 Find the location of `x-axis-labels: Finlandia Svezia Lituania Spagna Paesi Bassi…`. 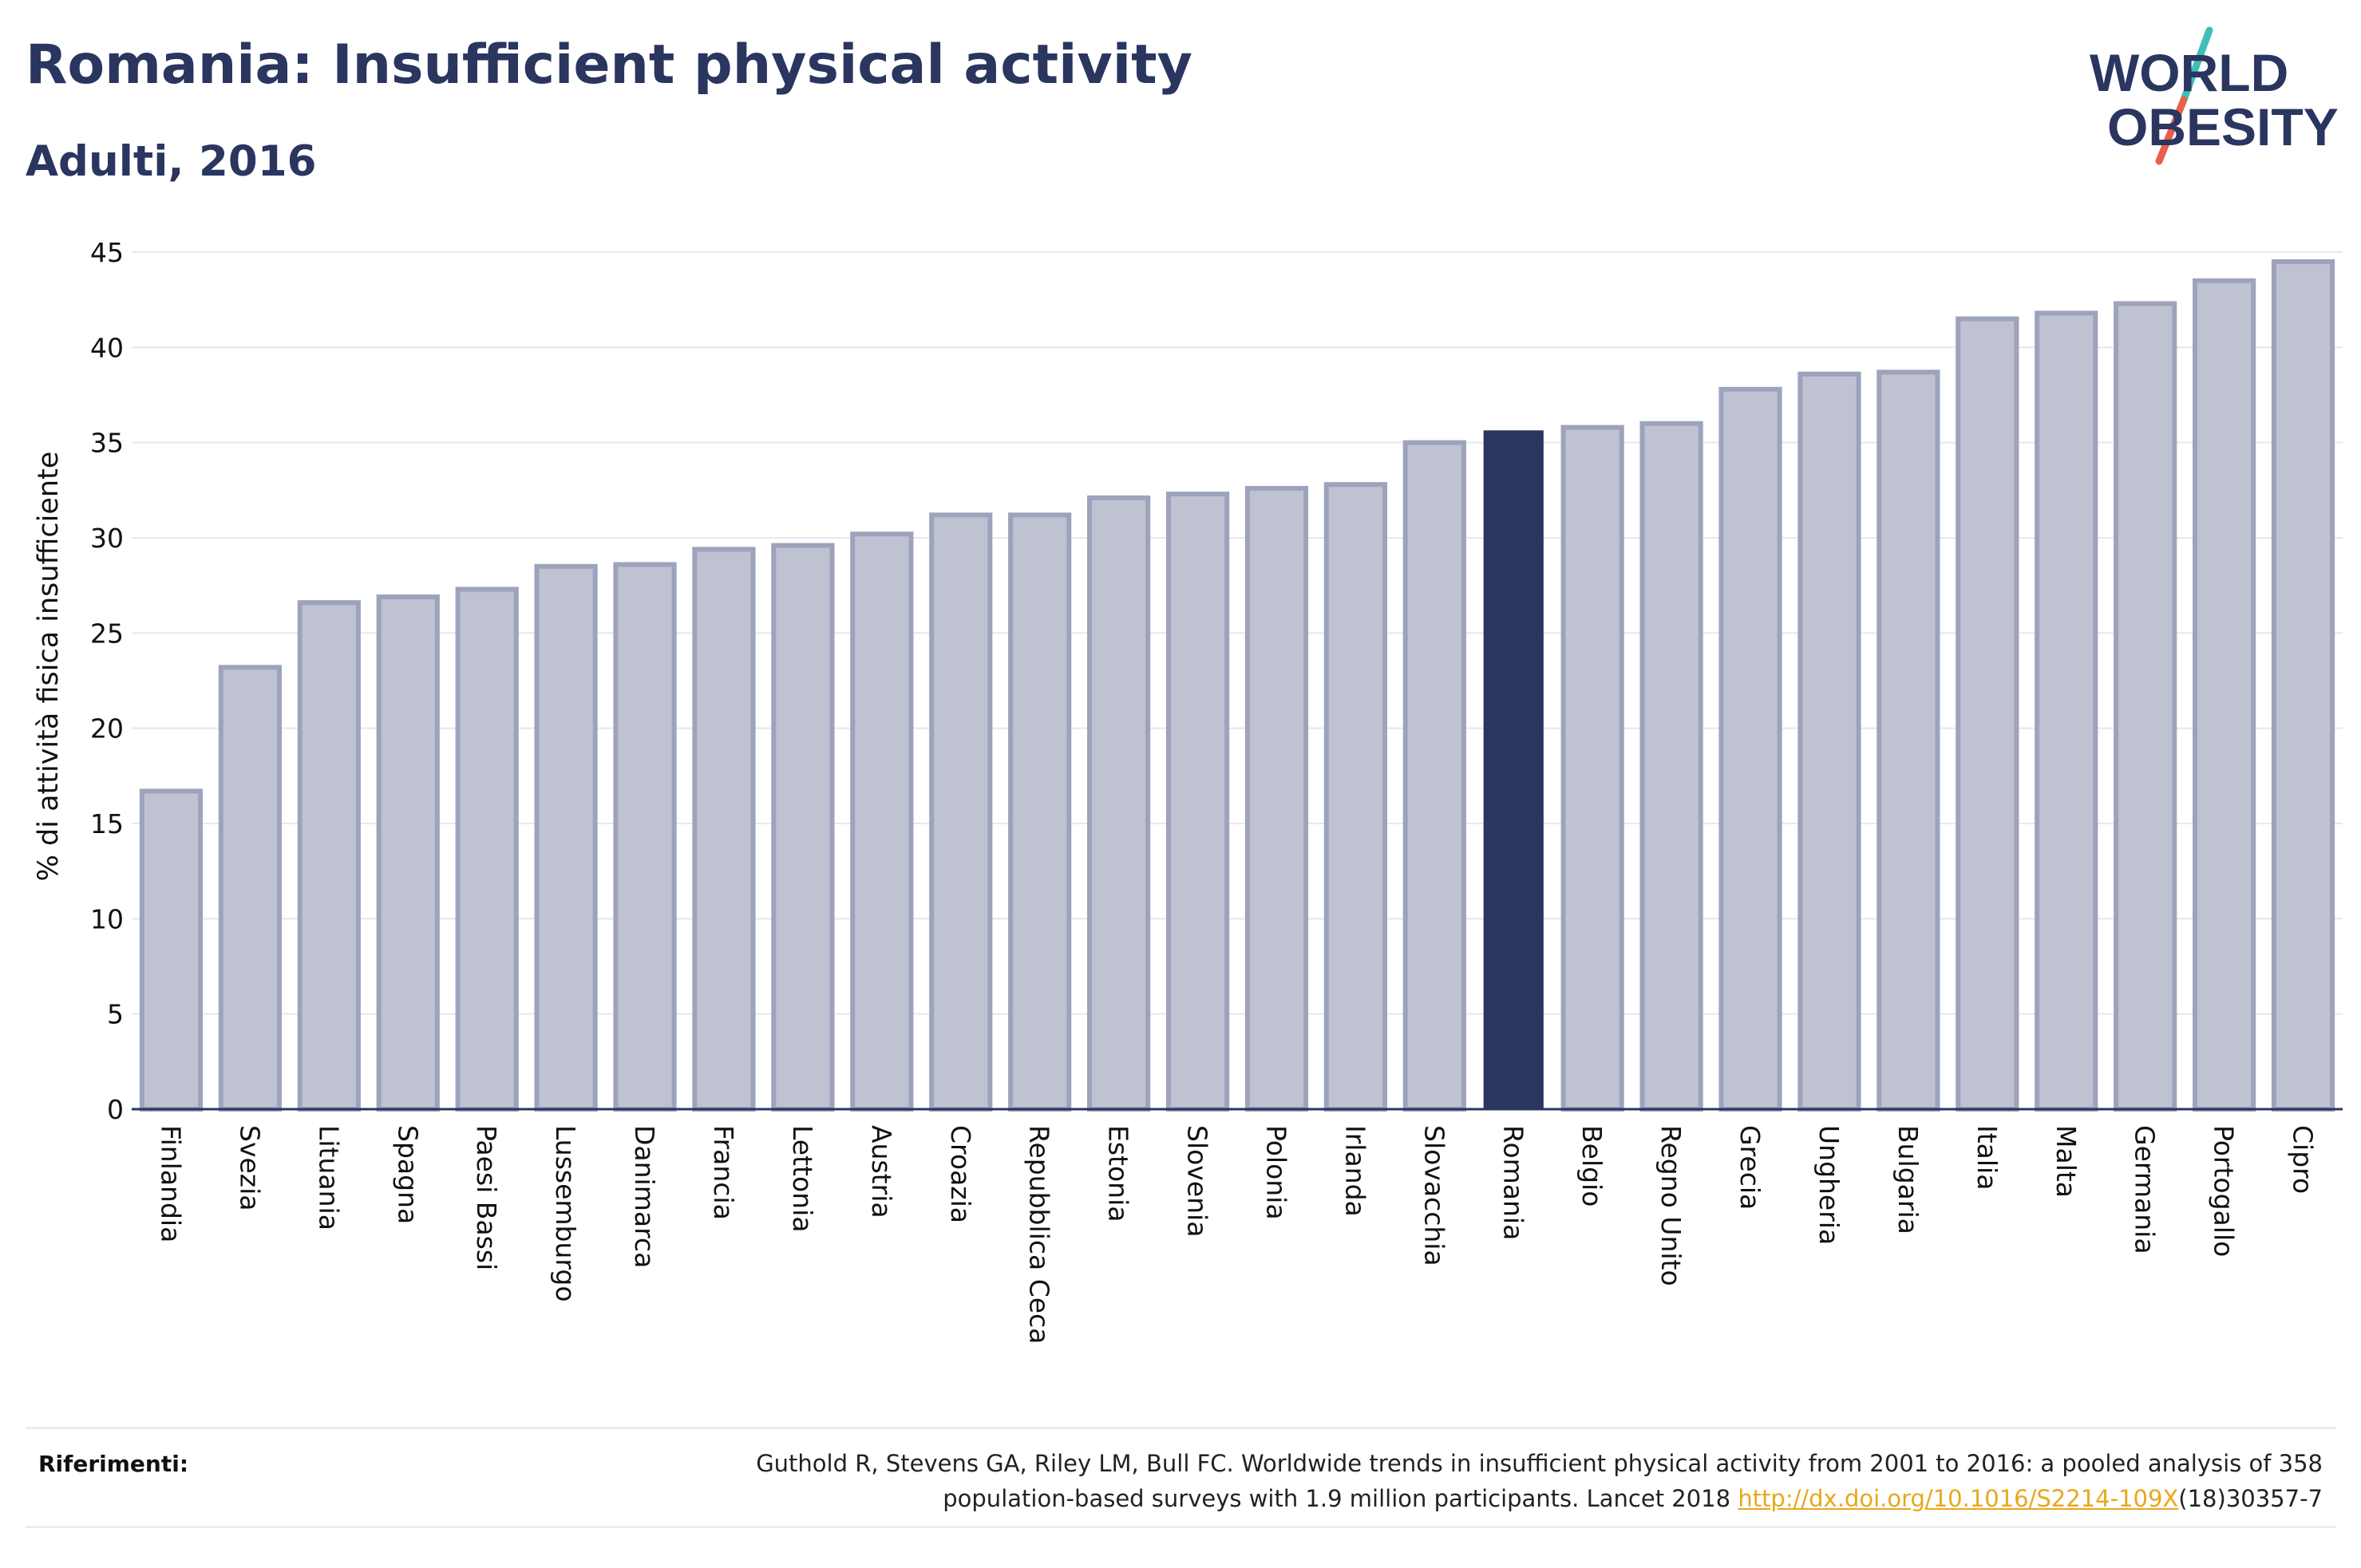

x-axis-labels: Finlandia Svezia Lituania Spagna Paesi Bassi… is located at coordinates (1236, 1234).